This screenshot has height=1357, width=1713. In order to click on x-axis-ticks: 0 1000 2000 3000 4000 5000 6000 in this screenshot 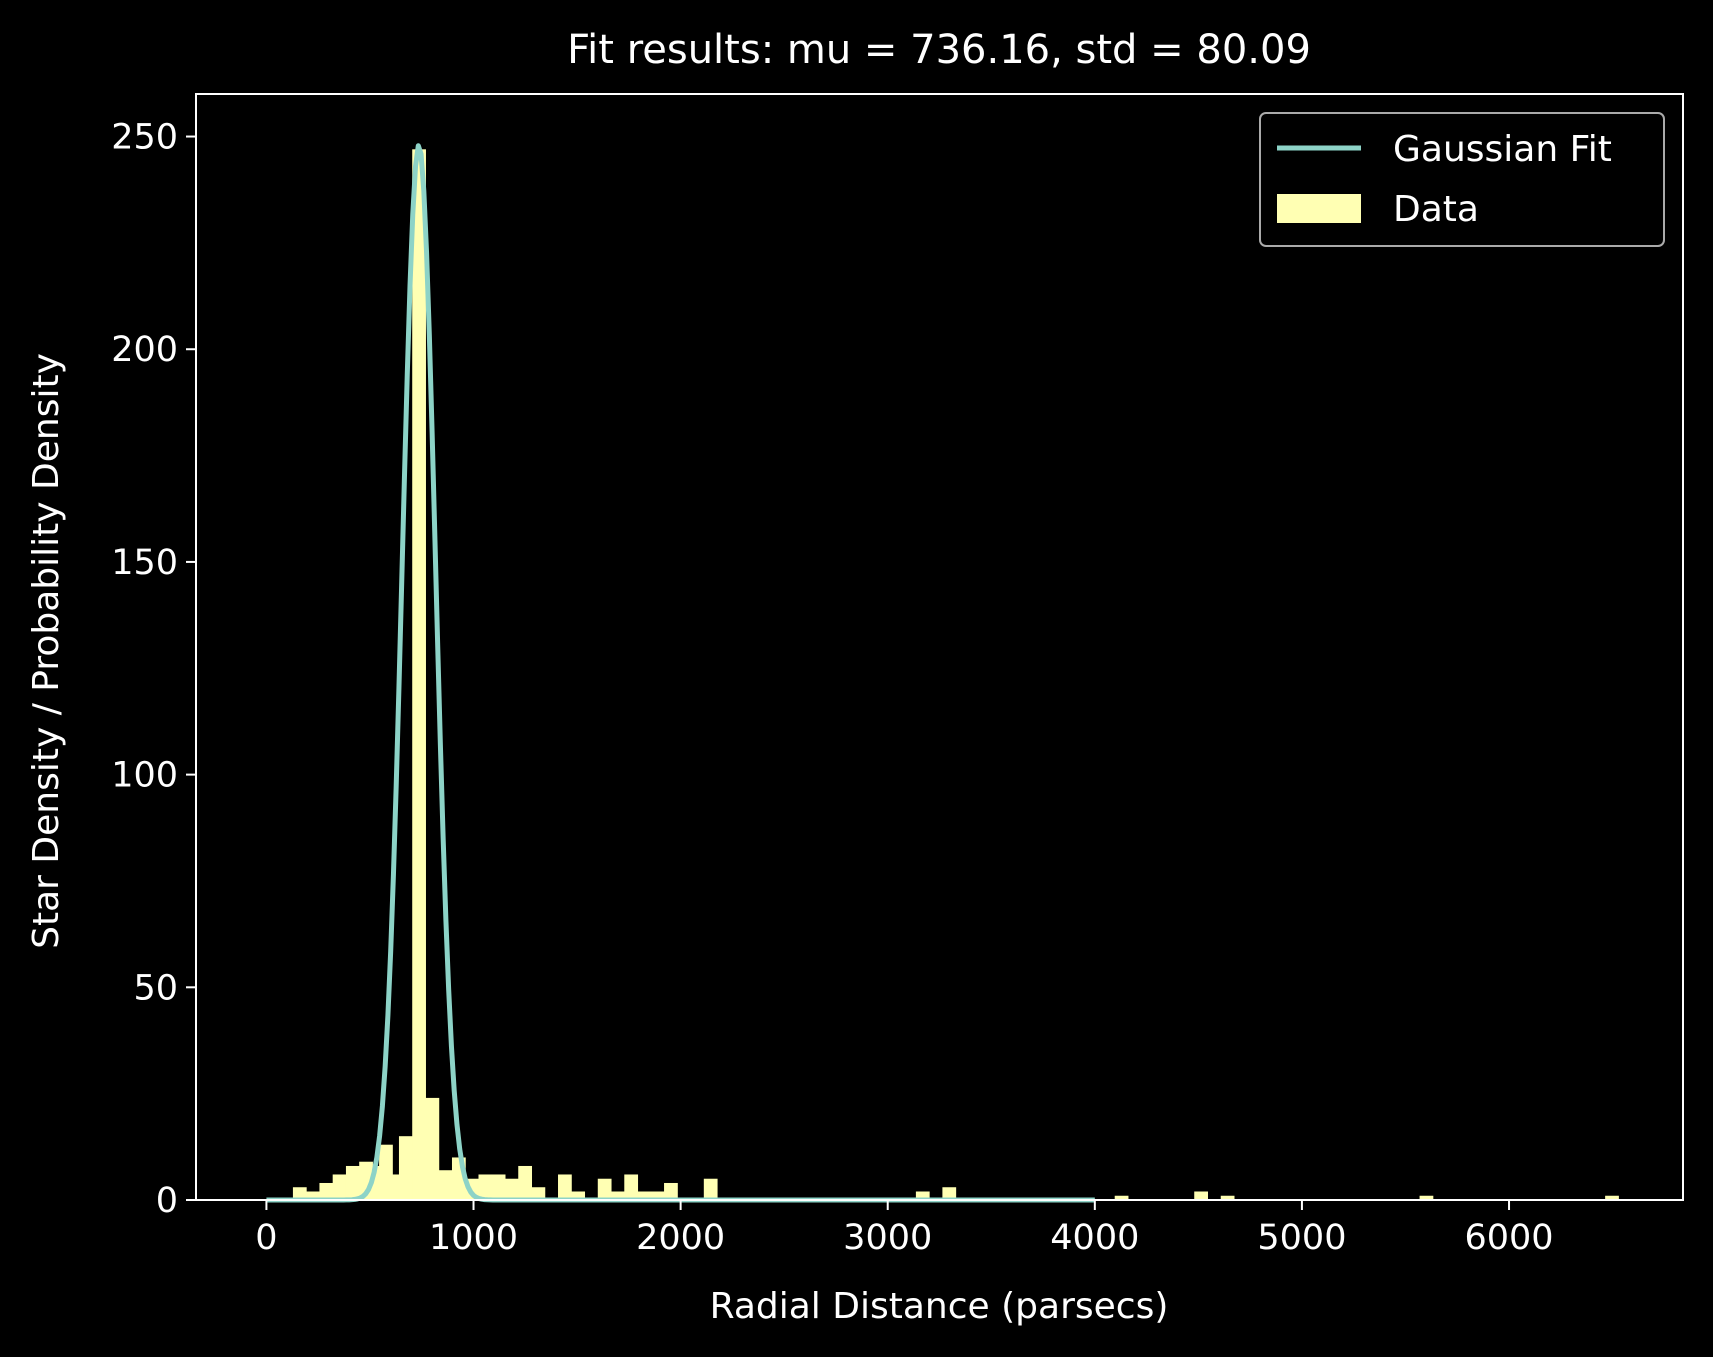, I will do `click(904, 1229)`.